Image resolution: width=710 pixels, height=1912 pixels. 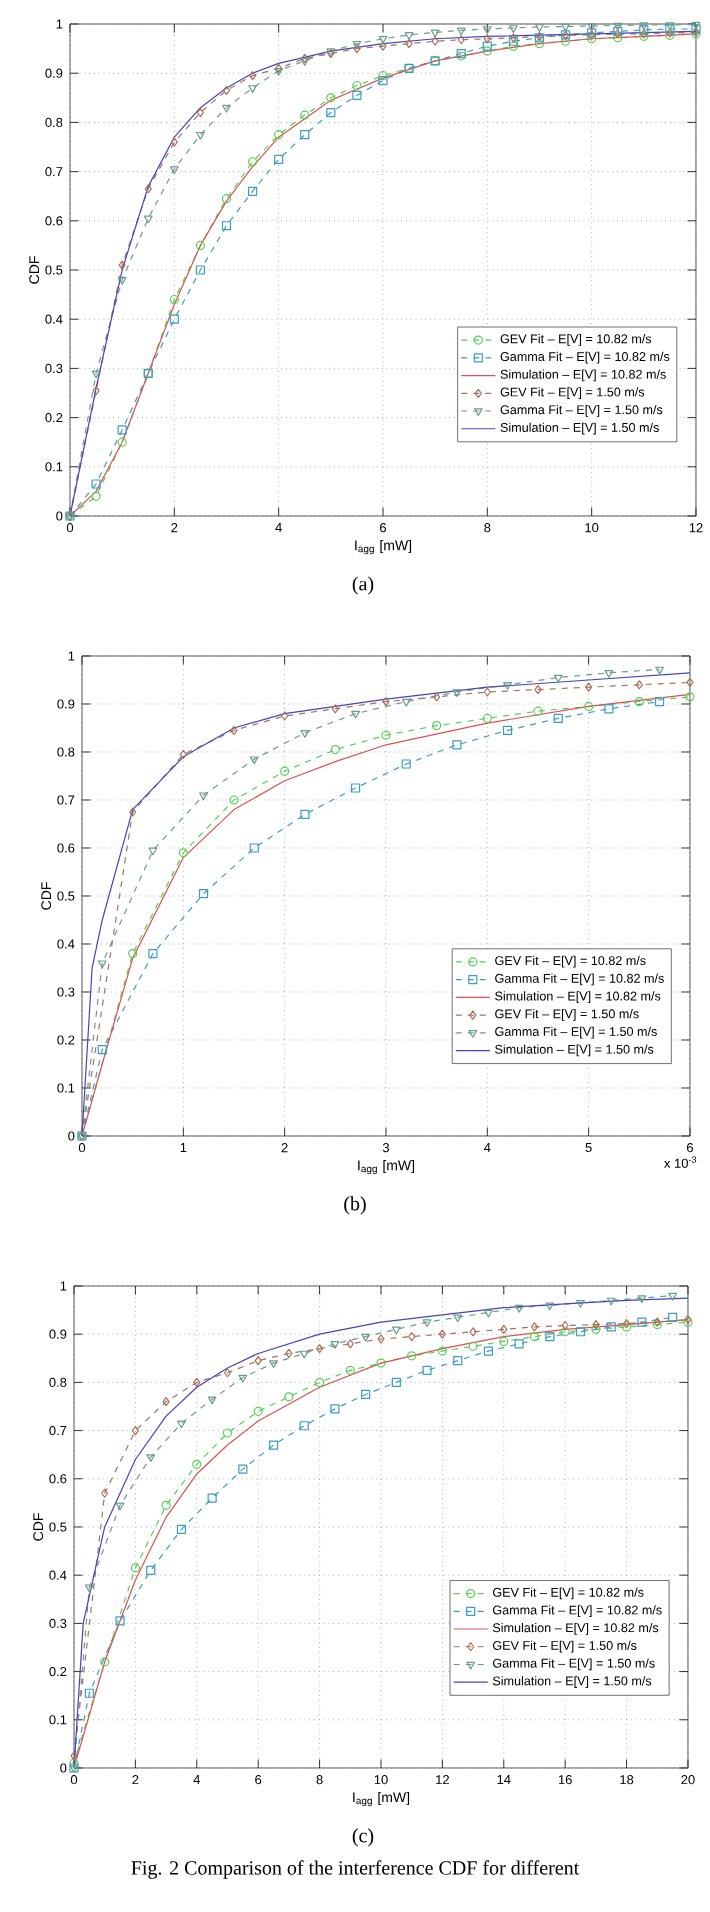 I want to click on text: (c), so click(x=363, y=1837).